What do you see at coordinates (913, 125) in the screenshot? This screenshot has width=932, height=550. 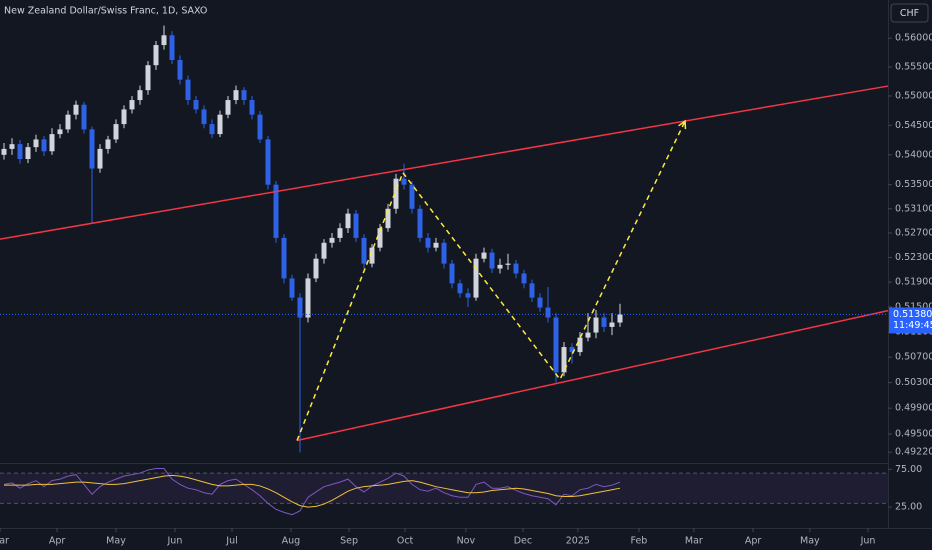 I see `y-tick-label: 0.54500` at bounding box center [913, 125].